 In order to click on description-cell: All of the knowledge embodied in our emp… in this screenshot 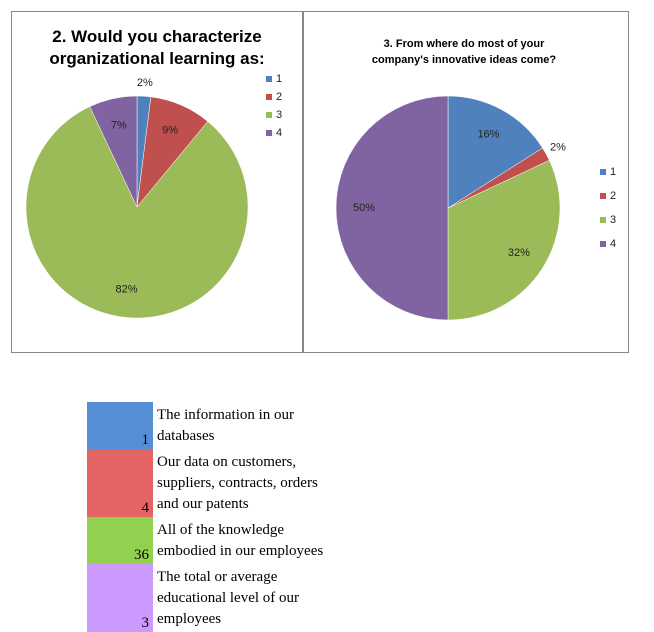, I will do `click(247, 540)`.